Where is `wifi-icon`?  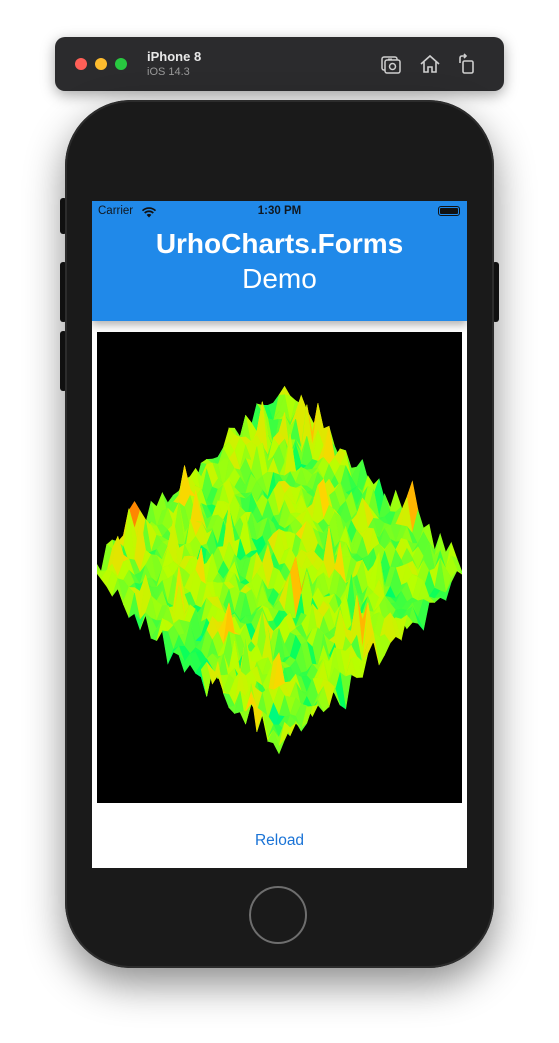 wifi-icon is located at coordinates (149, 211).